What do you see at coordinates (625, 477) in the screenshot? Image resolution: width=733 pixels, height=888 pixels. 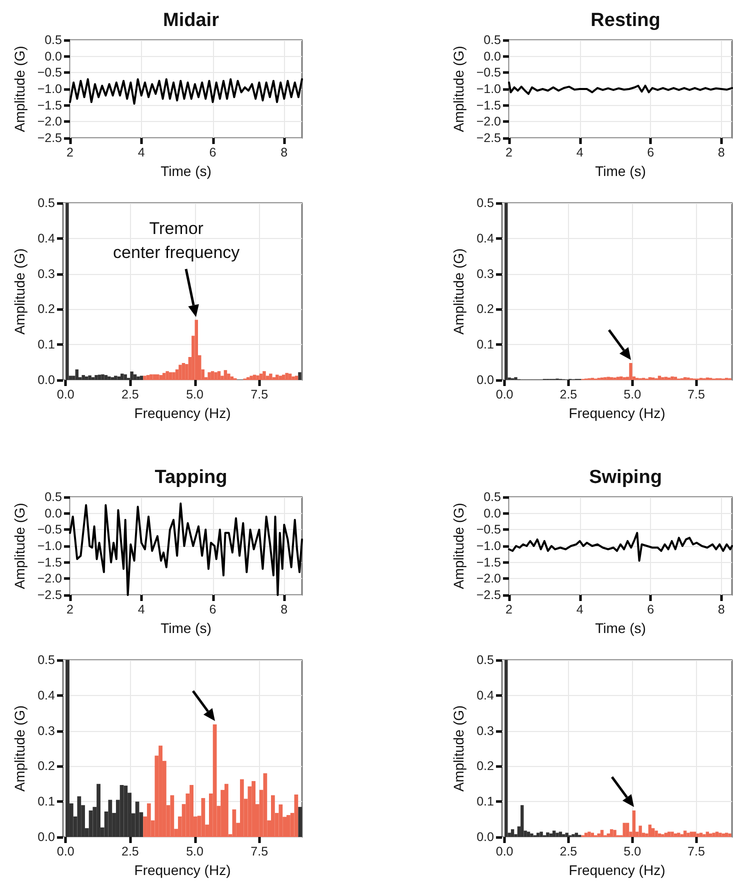 I see `chart-title: Swiping` at bounding box center [625, 477].